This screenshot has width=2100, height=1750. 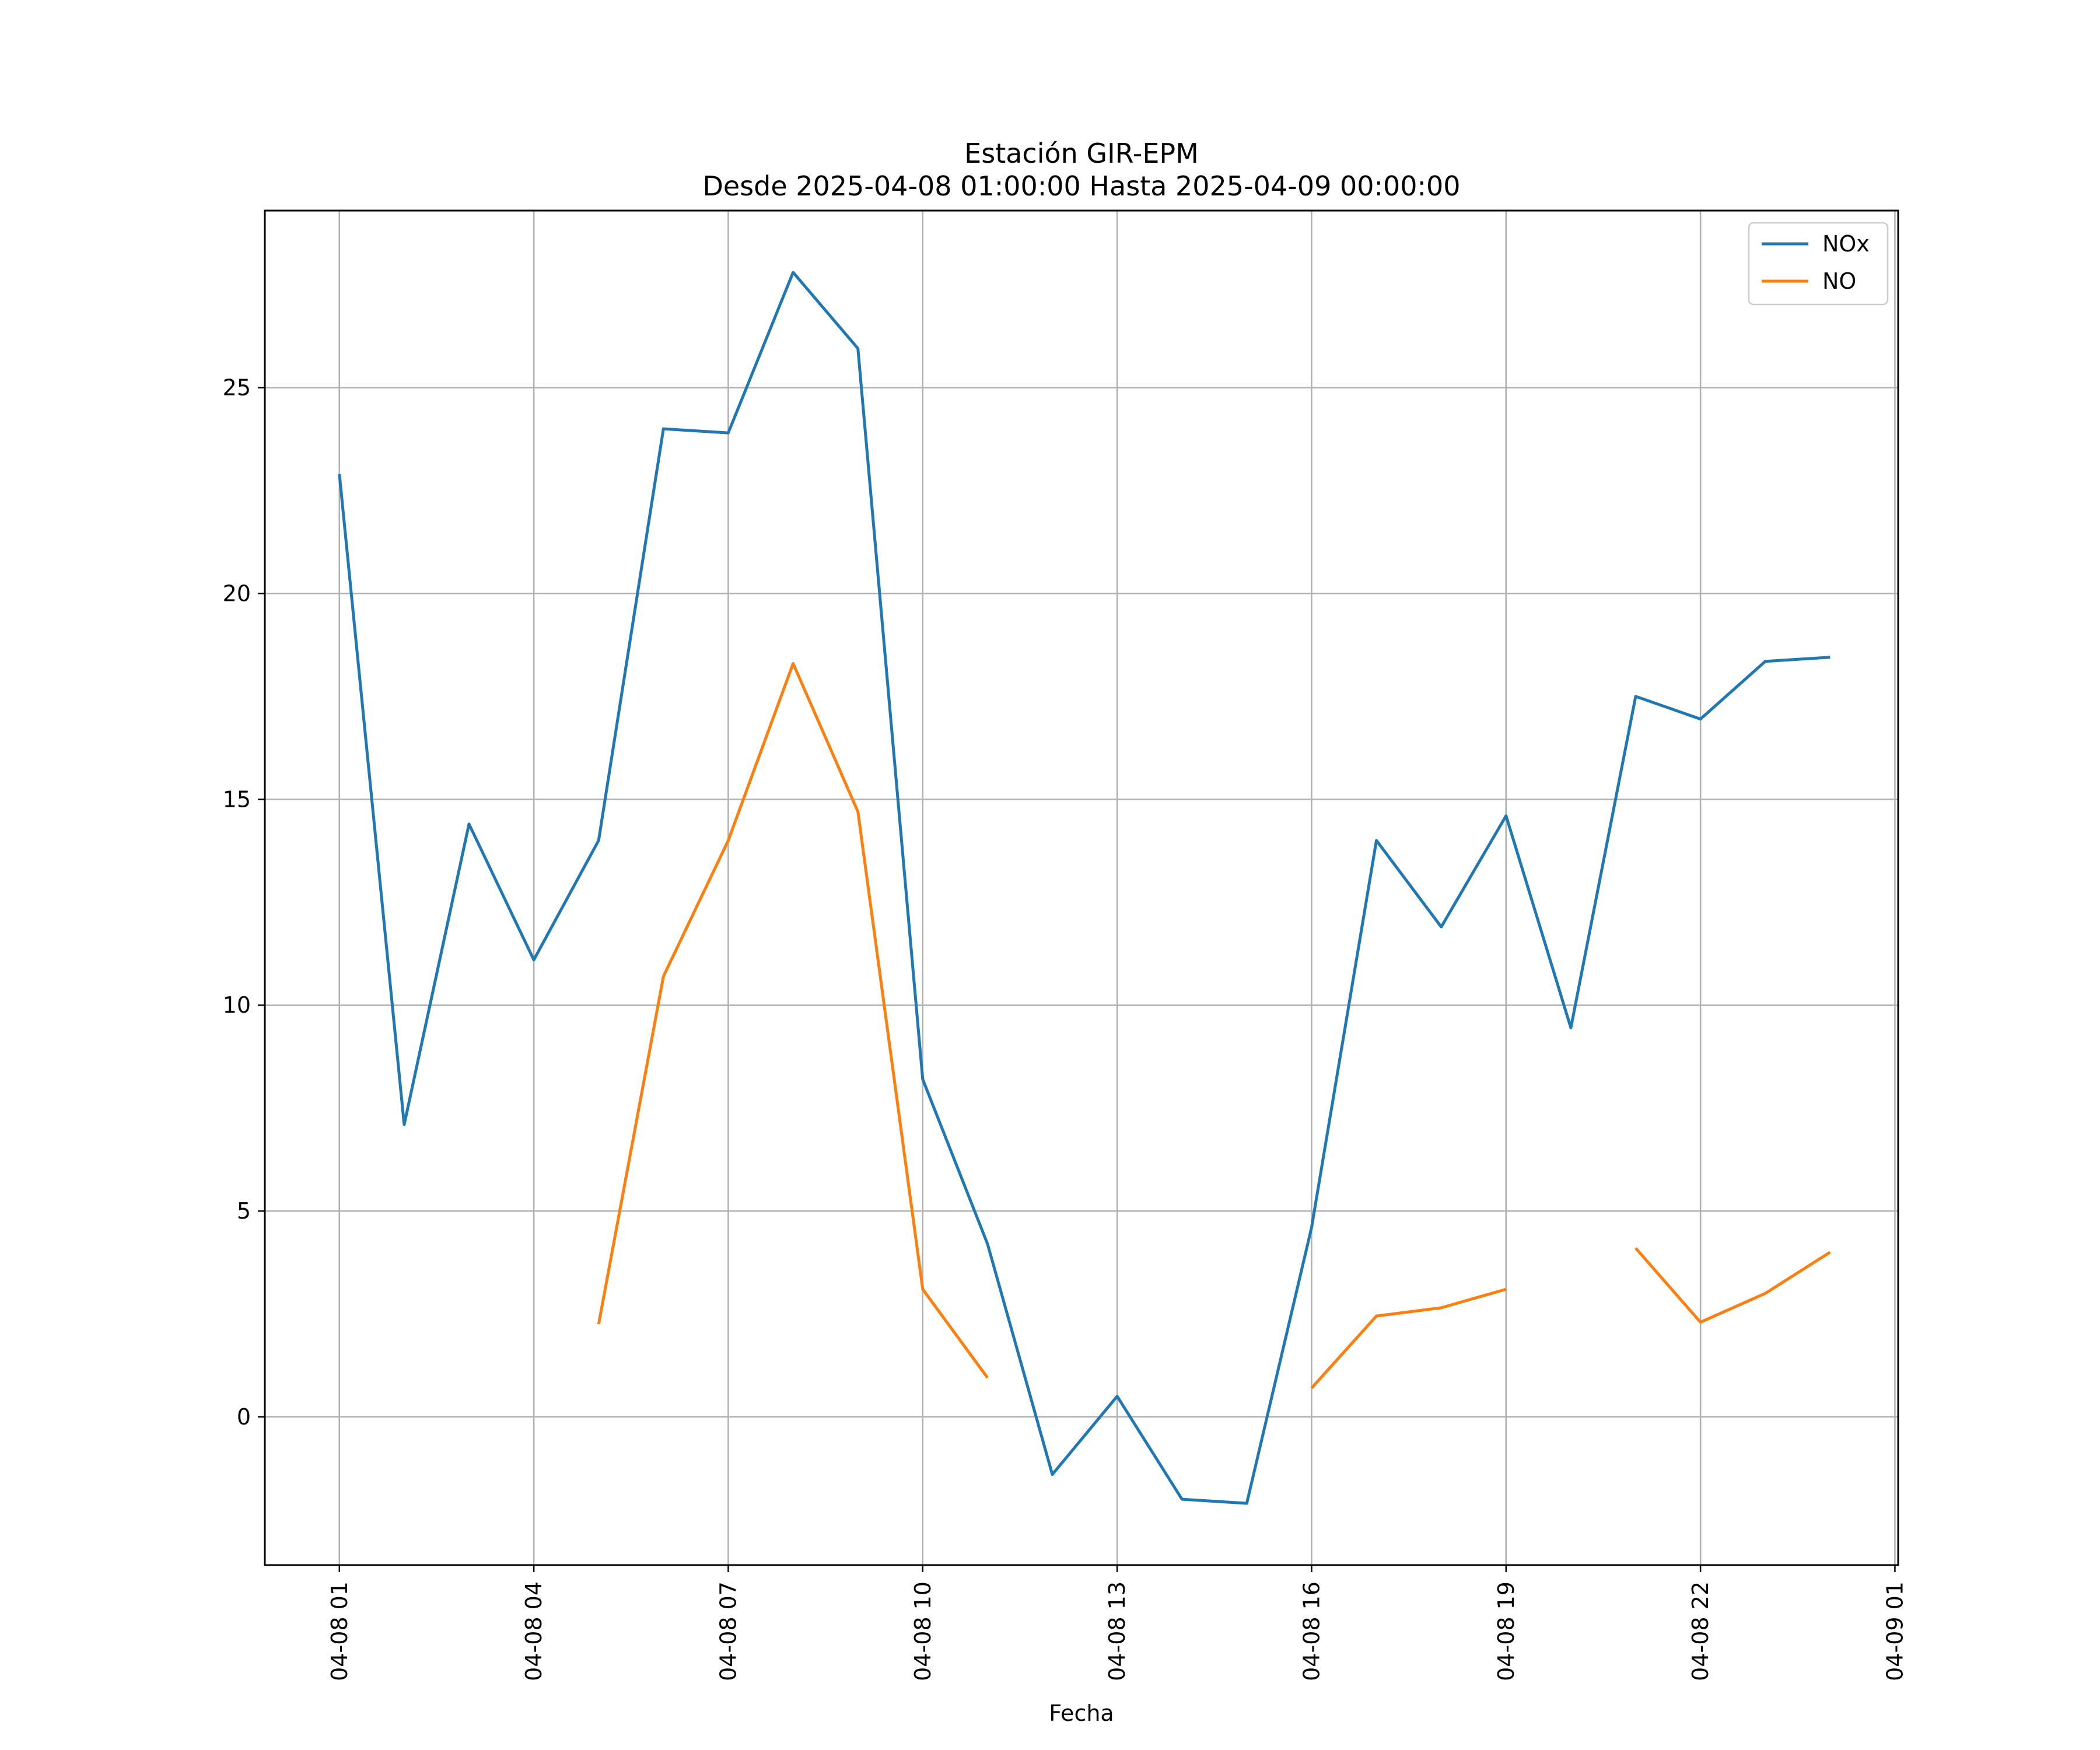 What do you see at coordinates (244, 1417) in the screenshot?
I see `y-tick-label: 0` at bounding box center [244, 1417].